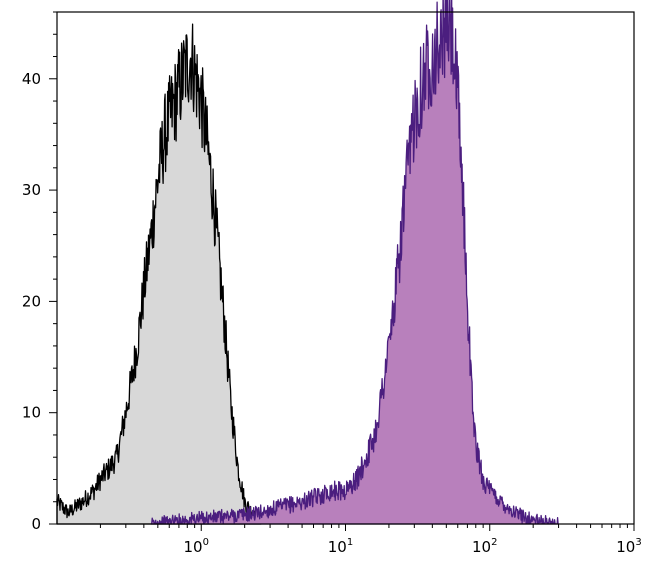  What do you see at coordinates (628, 546) in the screenshot?
I see `x-tick-label: 10³` at bounding box center [628, 546].